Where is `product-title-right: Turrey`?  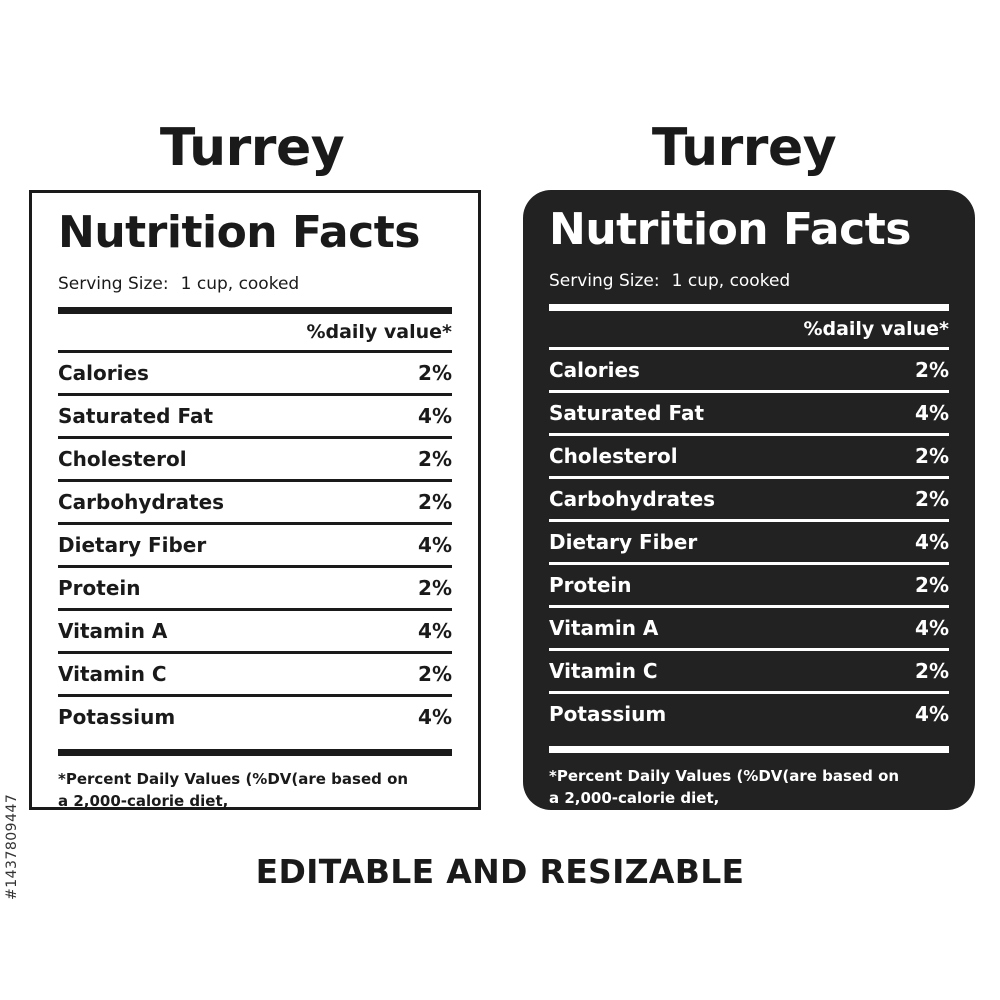
product-title-right: Turrey is located at coordinates (744, 148).